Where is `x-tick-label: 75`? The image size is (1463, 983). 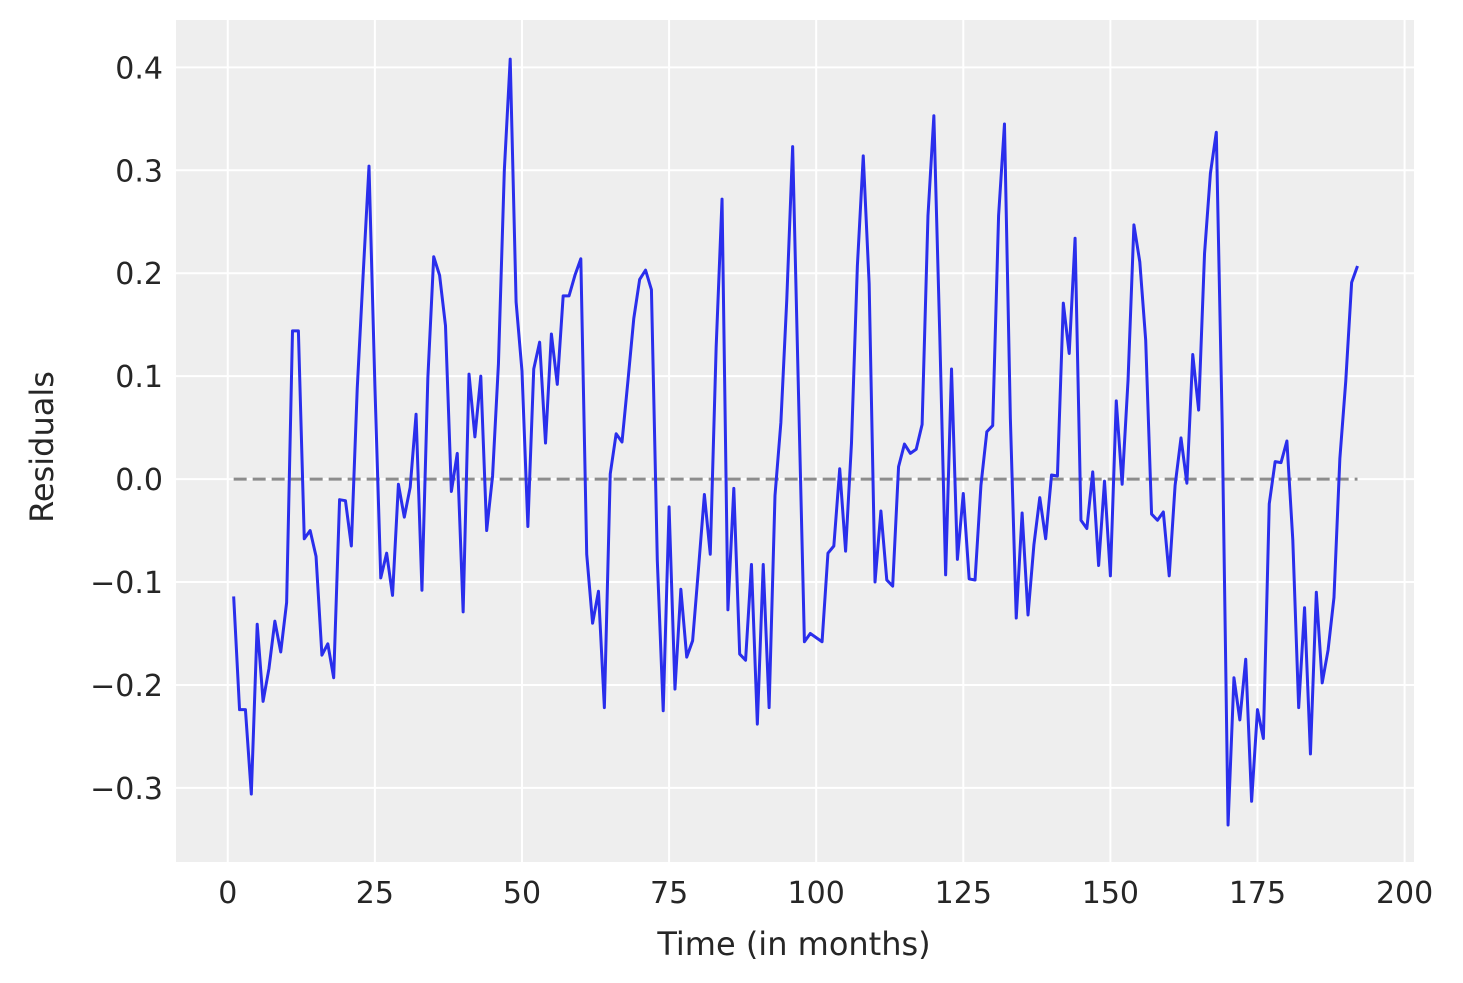
x-tick-label: 75 is located at coordinates (669, 893).